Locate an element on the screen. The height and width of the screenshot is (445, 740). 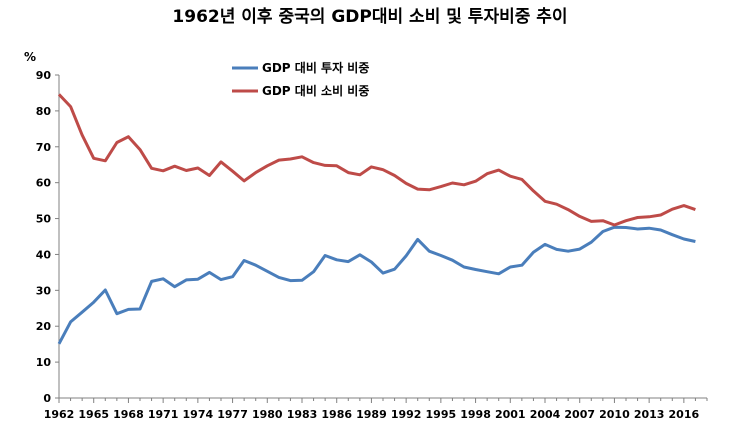
x-tick-label: 1989 is located at coordinates (371, 414).